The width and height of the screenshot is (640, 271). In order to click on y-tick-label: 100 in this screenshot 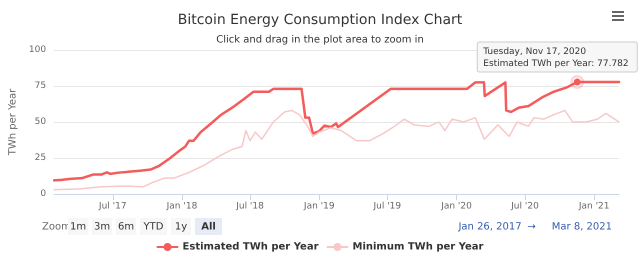, I will do `click(37, 50)`.